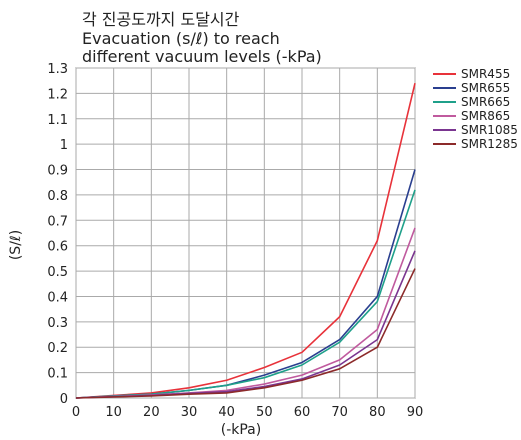 The image size is (521, 440). Describe the element at coordinates (113, 412) in the screenshot. I see `x-tick-label: 10` at that location.